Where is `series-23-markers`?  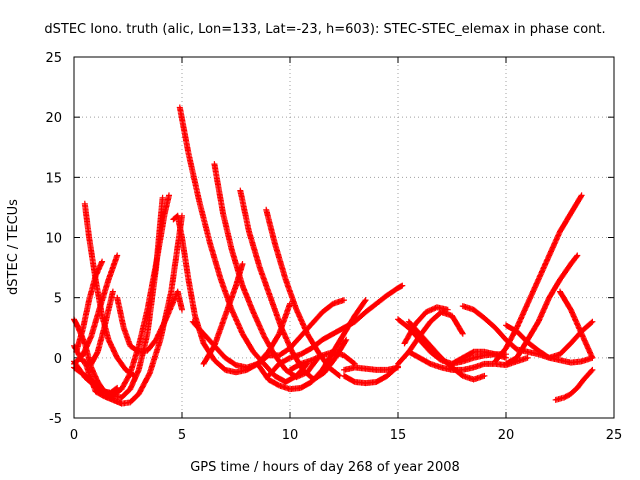 series-23-markers is located at coordinates (430, 338).